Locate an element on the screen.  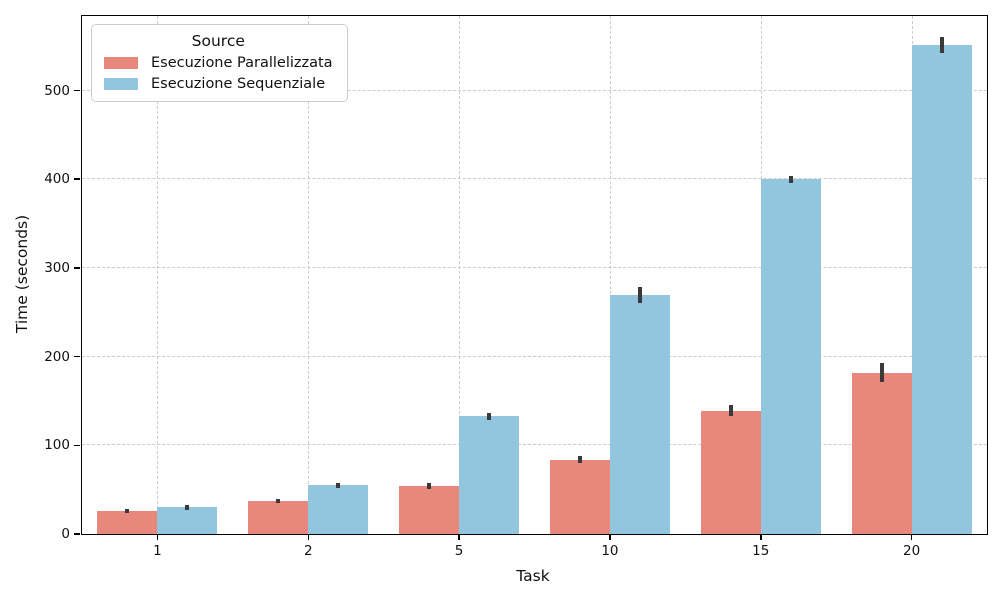
x-tick-label: 10 is located at coordinates (610, 551).